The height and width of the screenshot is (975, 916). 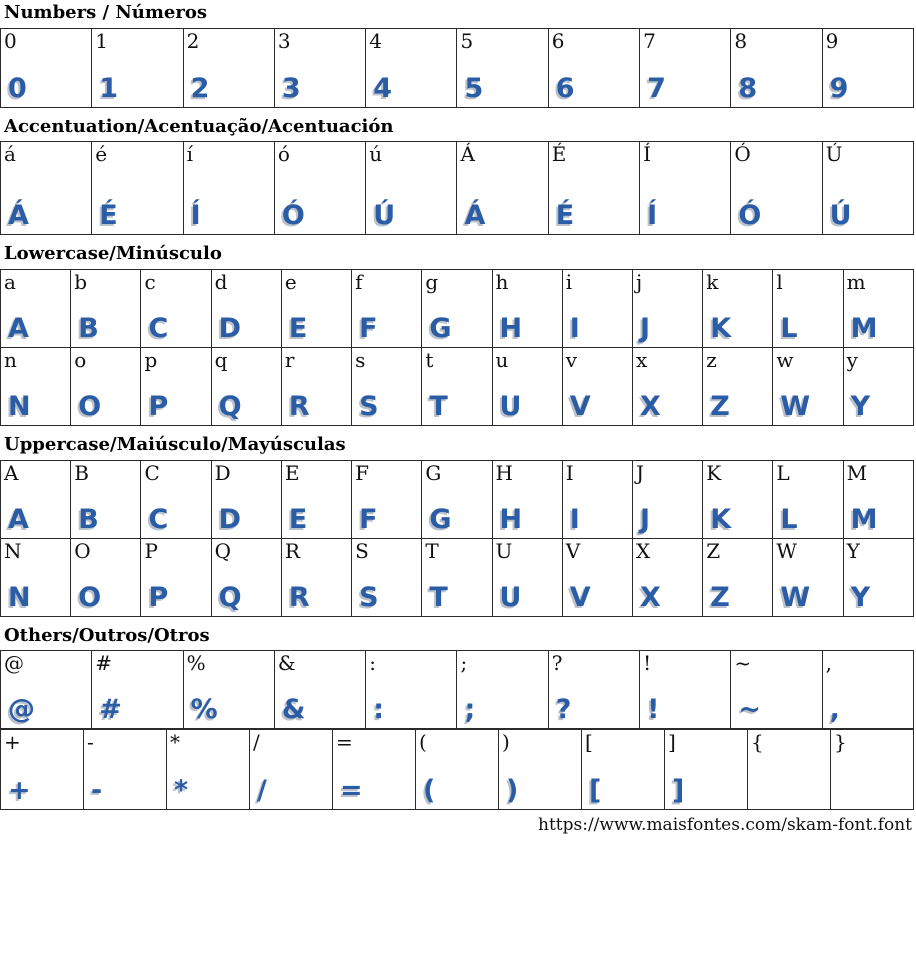 I want to click on reference-char: j, so click(x=639, y=282).